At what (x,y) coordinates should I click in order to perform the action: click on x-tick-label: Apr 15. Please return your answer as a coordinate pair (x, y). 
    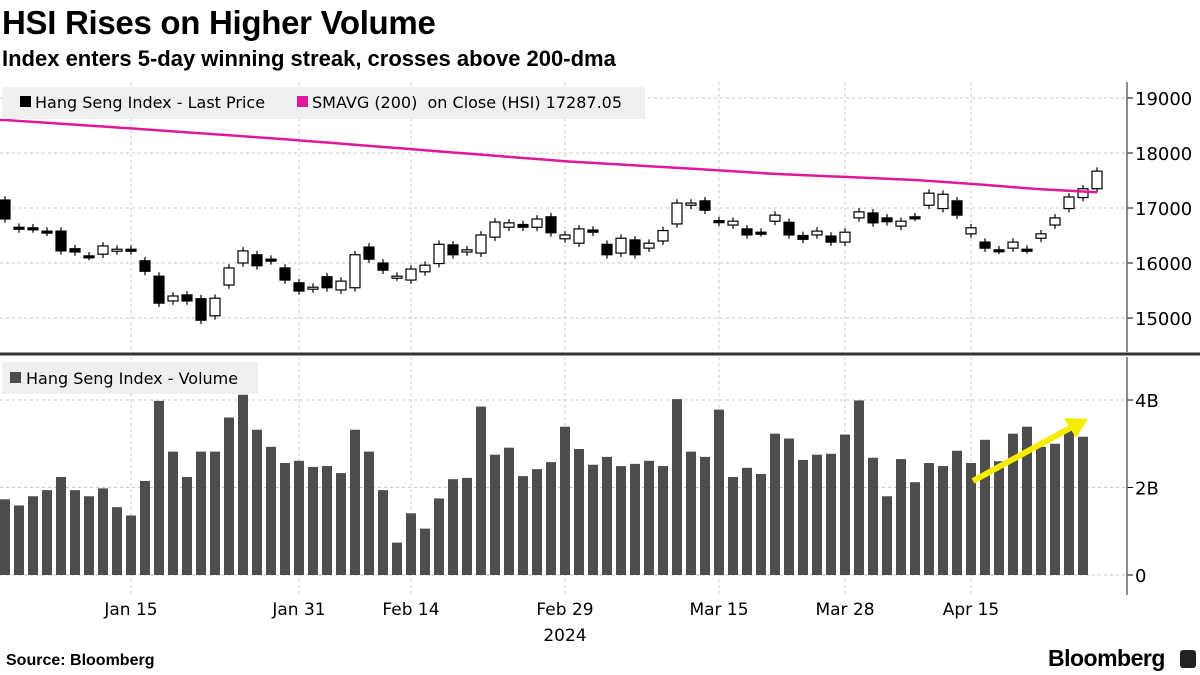
    Looking at the image, I should click on (971, 610).